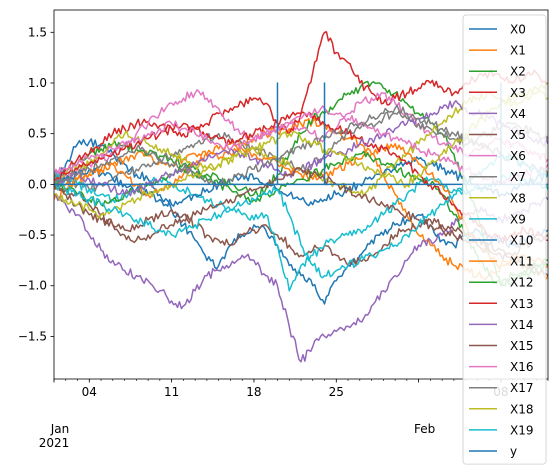 This screenshot has width=559, height=474. I want to click on x-tick-label: 11, so click(171, 392).